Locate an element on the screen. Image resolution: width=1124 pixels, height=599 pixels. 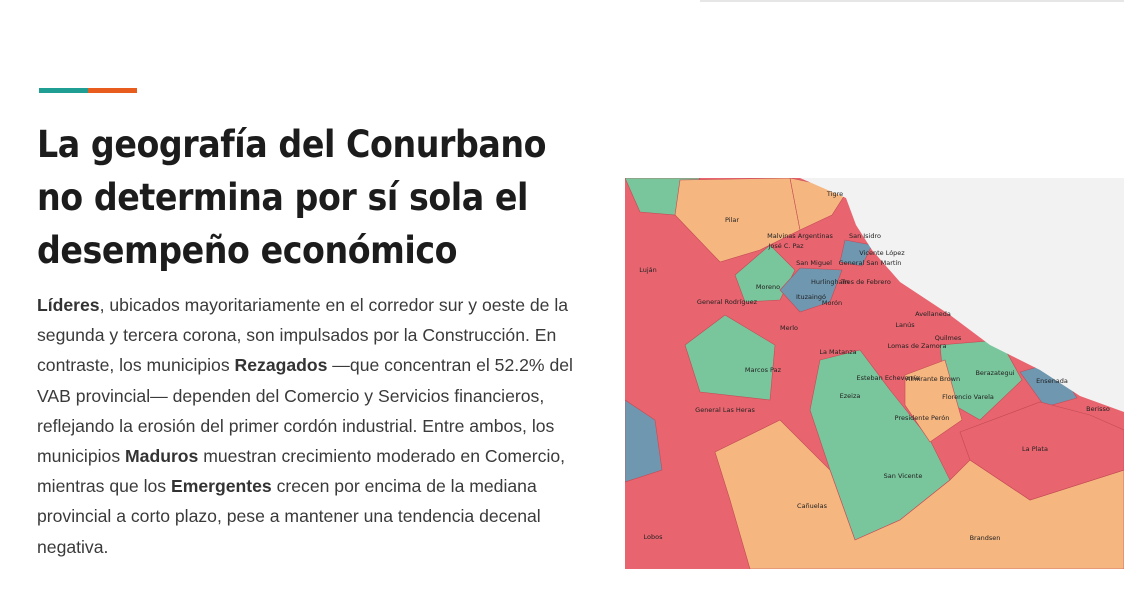
bold-term: Rezagados is located at coordinates (281, 365).